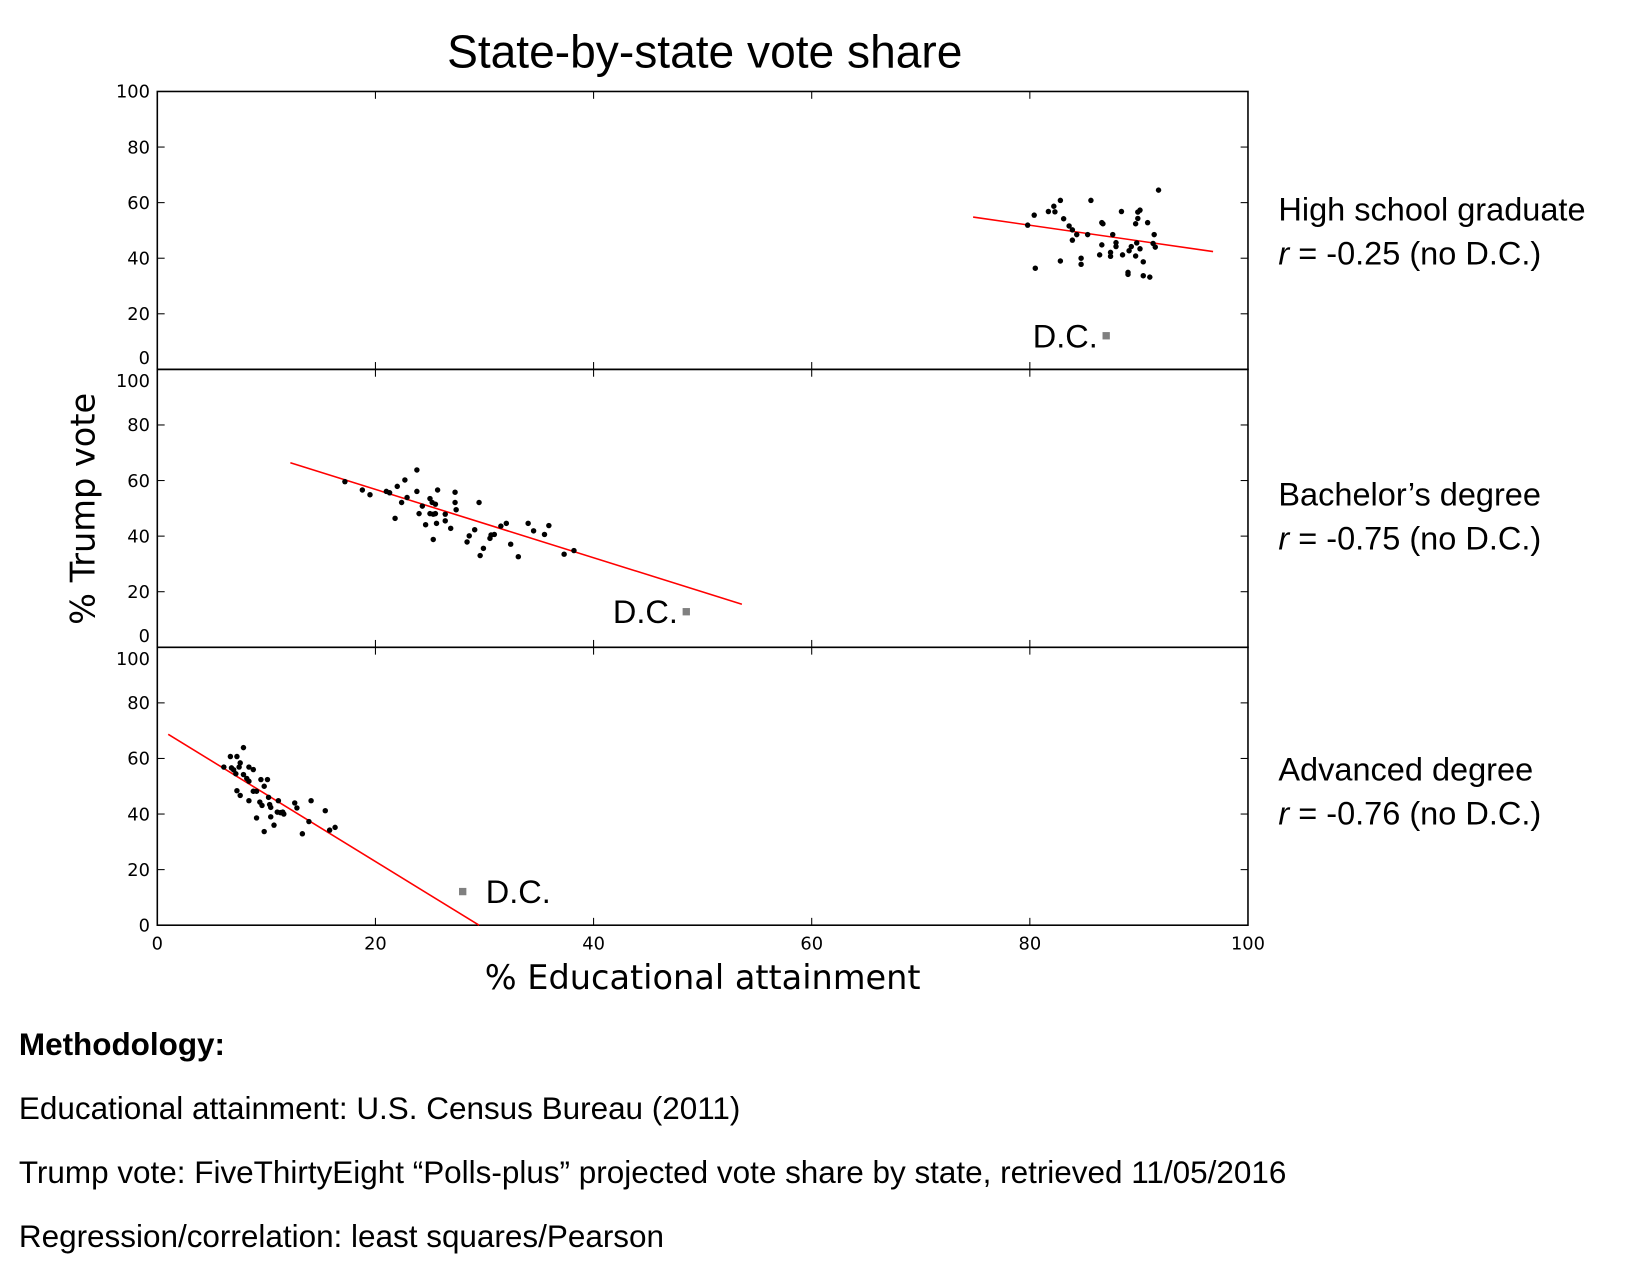 The image size is (1636, 1282). I want to click on x-tick-label: 60, so click(811, 943).